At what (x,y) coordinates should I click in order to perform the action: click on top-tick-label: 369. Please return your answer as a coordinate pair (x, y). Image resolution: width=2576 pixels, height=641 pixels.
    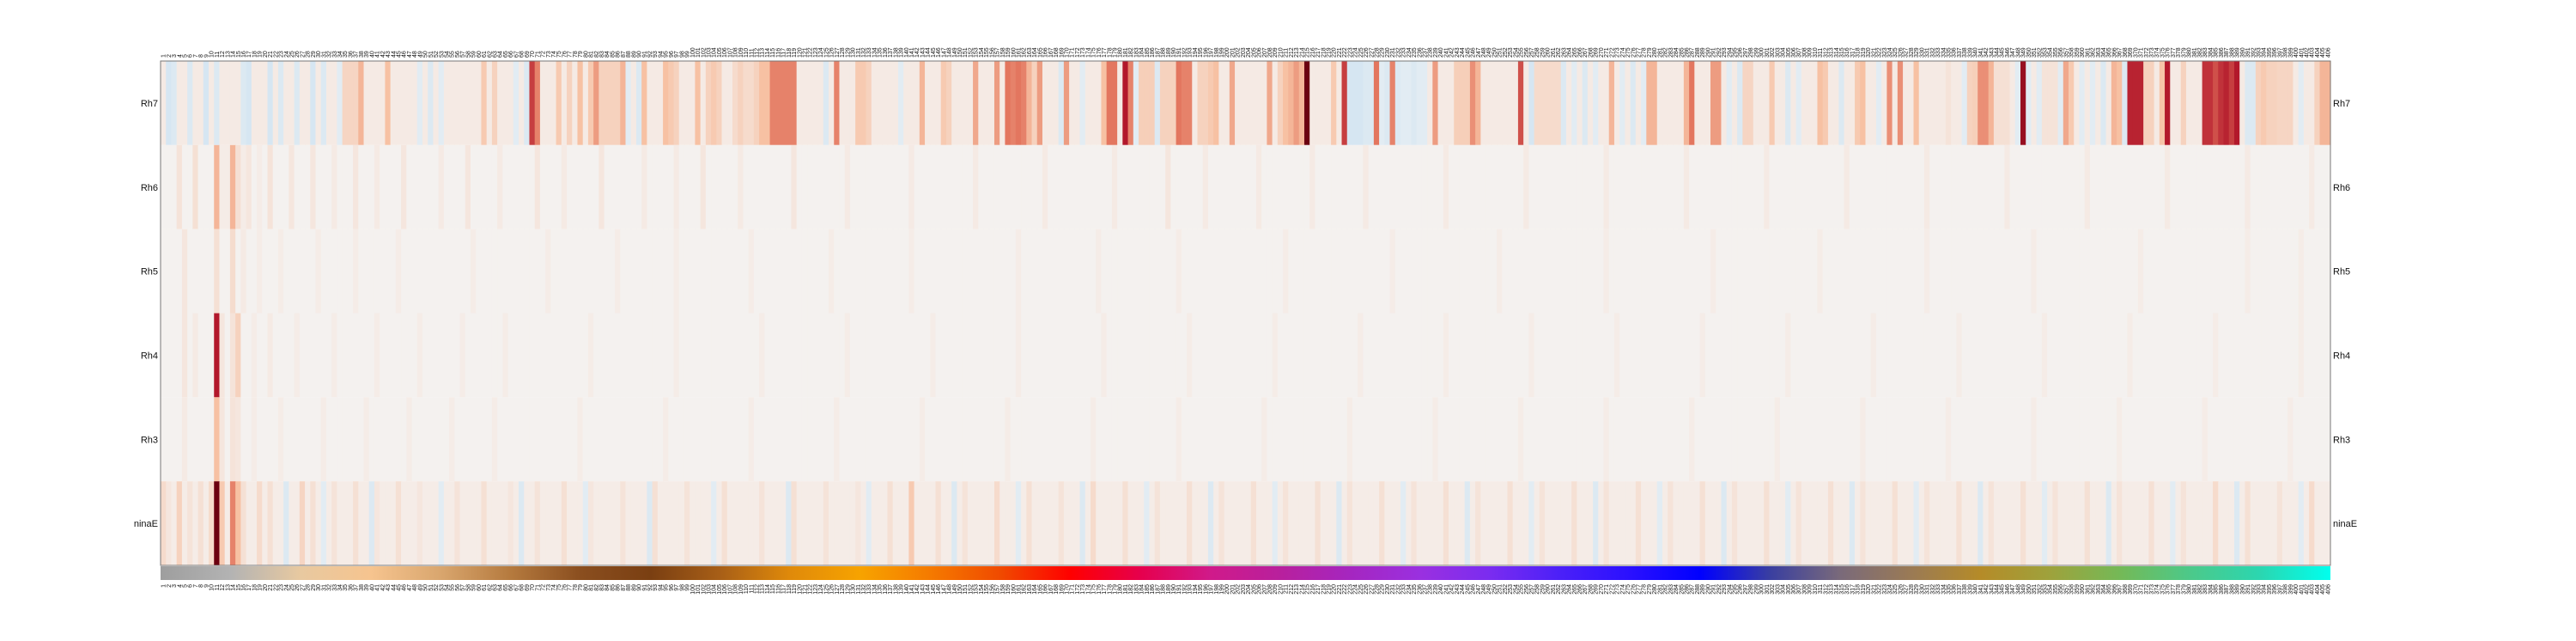
    Looking at the image, I should click on (2131, 52).